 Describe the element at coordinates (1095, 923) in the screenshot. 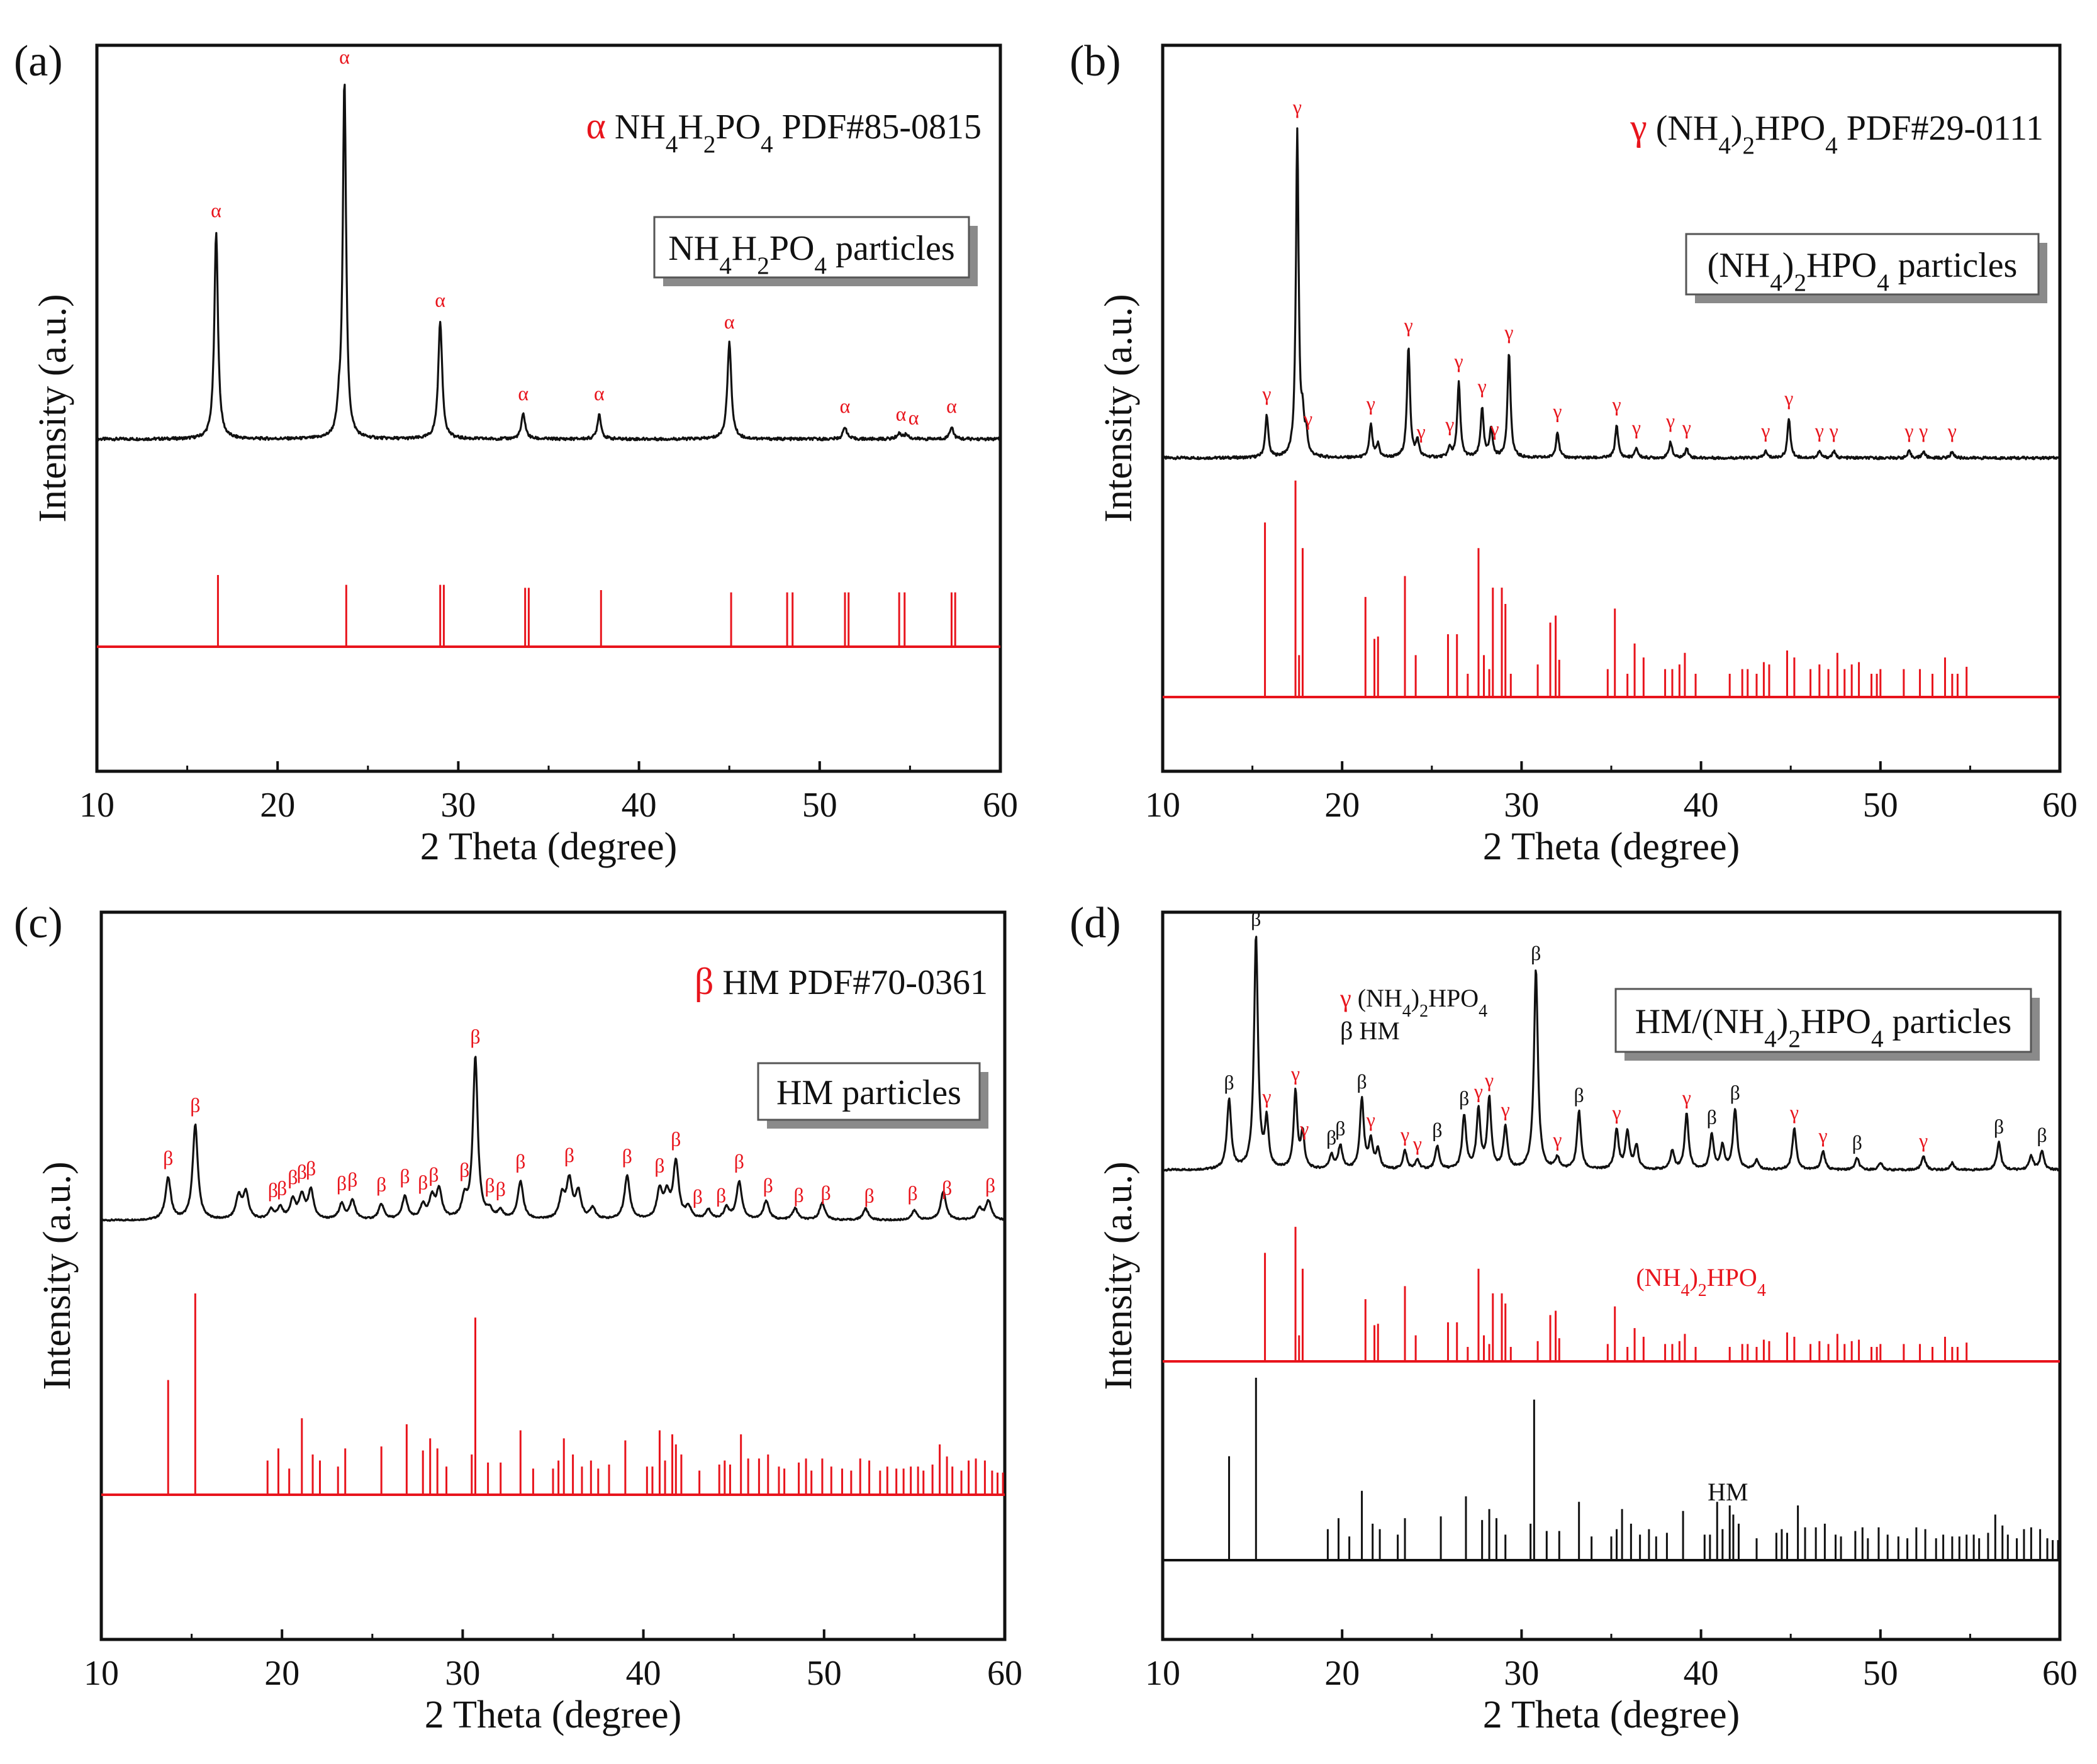

I see `panel-letter: (d)` at that location.